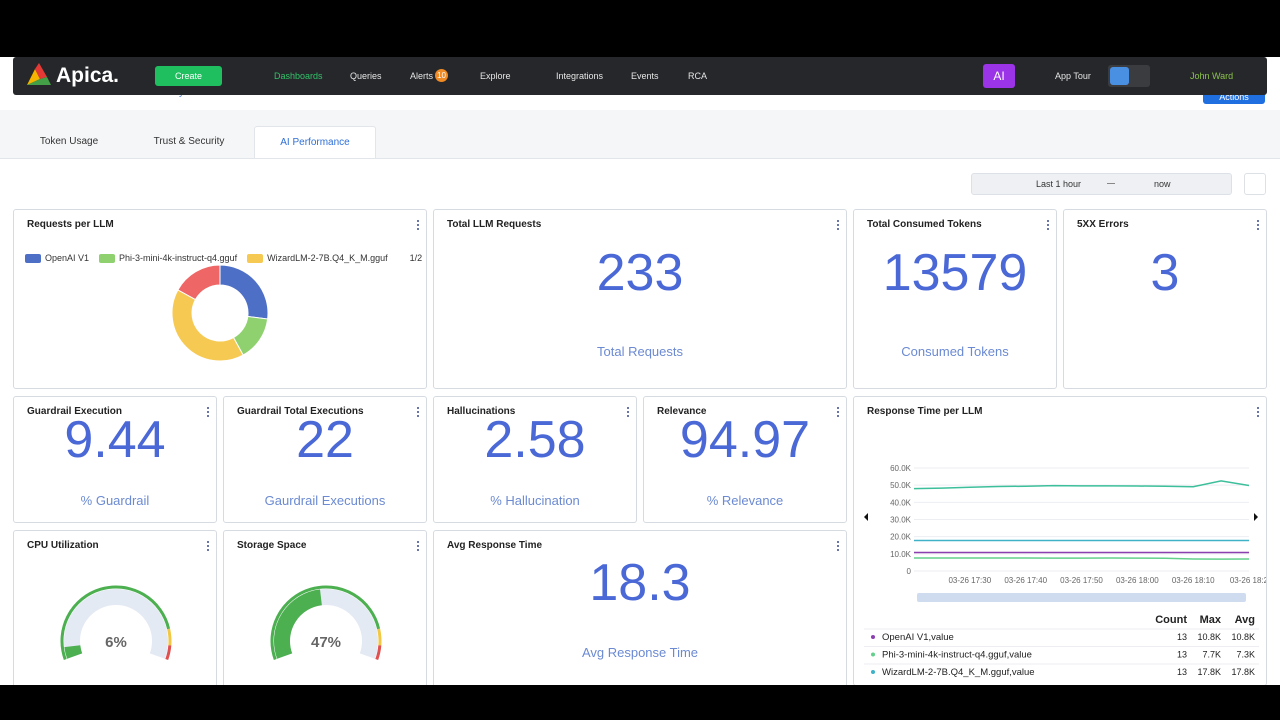 Image resolution: width=1280 pixels, height=720 pixels. I want to click on legend-page: 1/2, so click(416, 258).